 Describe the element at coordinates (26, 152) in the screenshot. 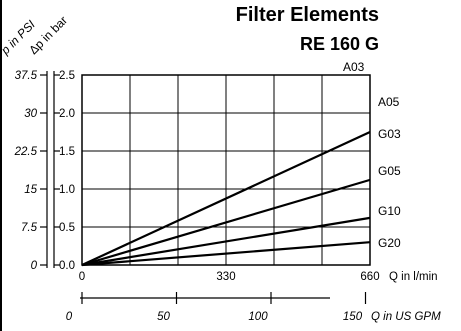

I see `psi-tick-label: 22.5` at that location.